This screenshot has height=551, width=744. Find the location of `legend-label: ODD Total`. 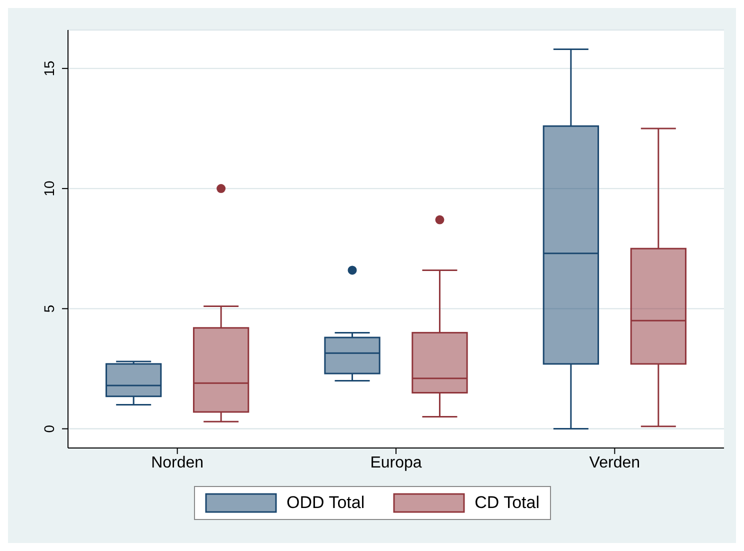

legend-label: ODD Total is located at coordinates (325, 503).